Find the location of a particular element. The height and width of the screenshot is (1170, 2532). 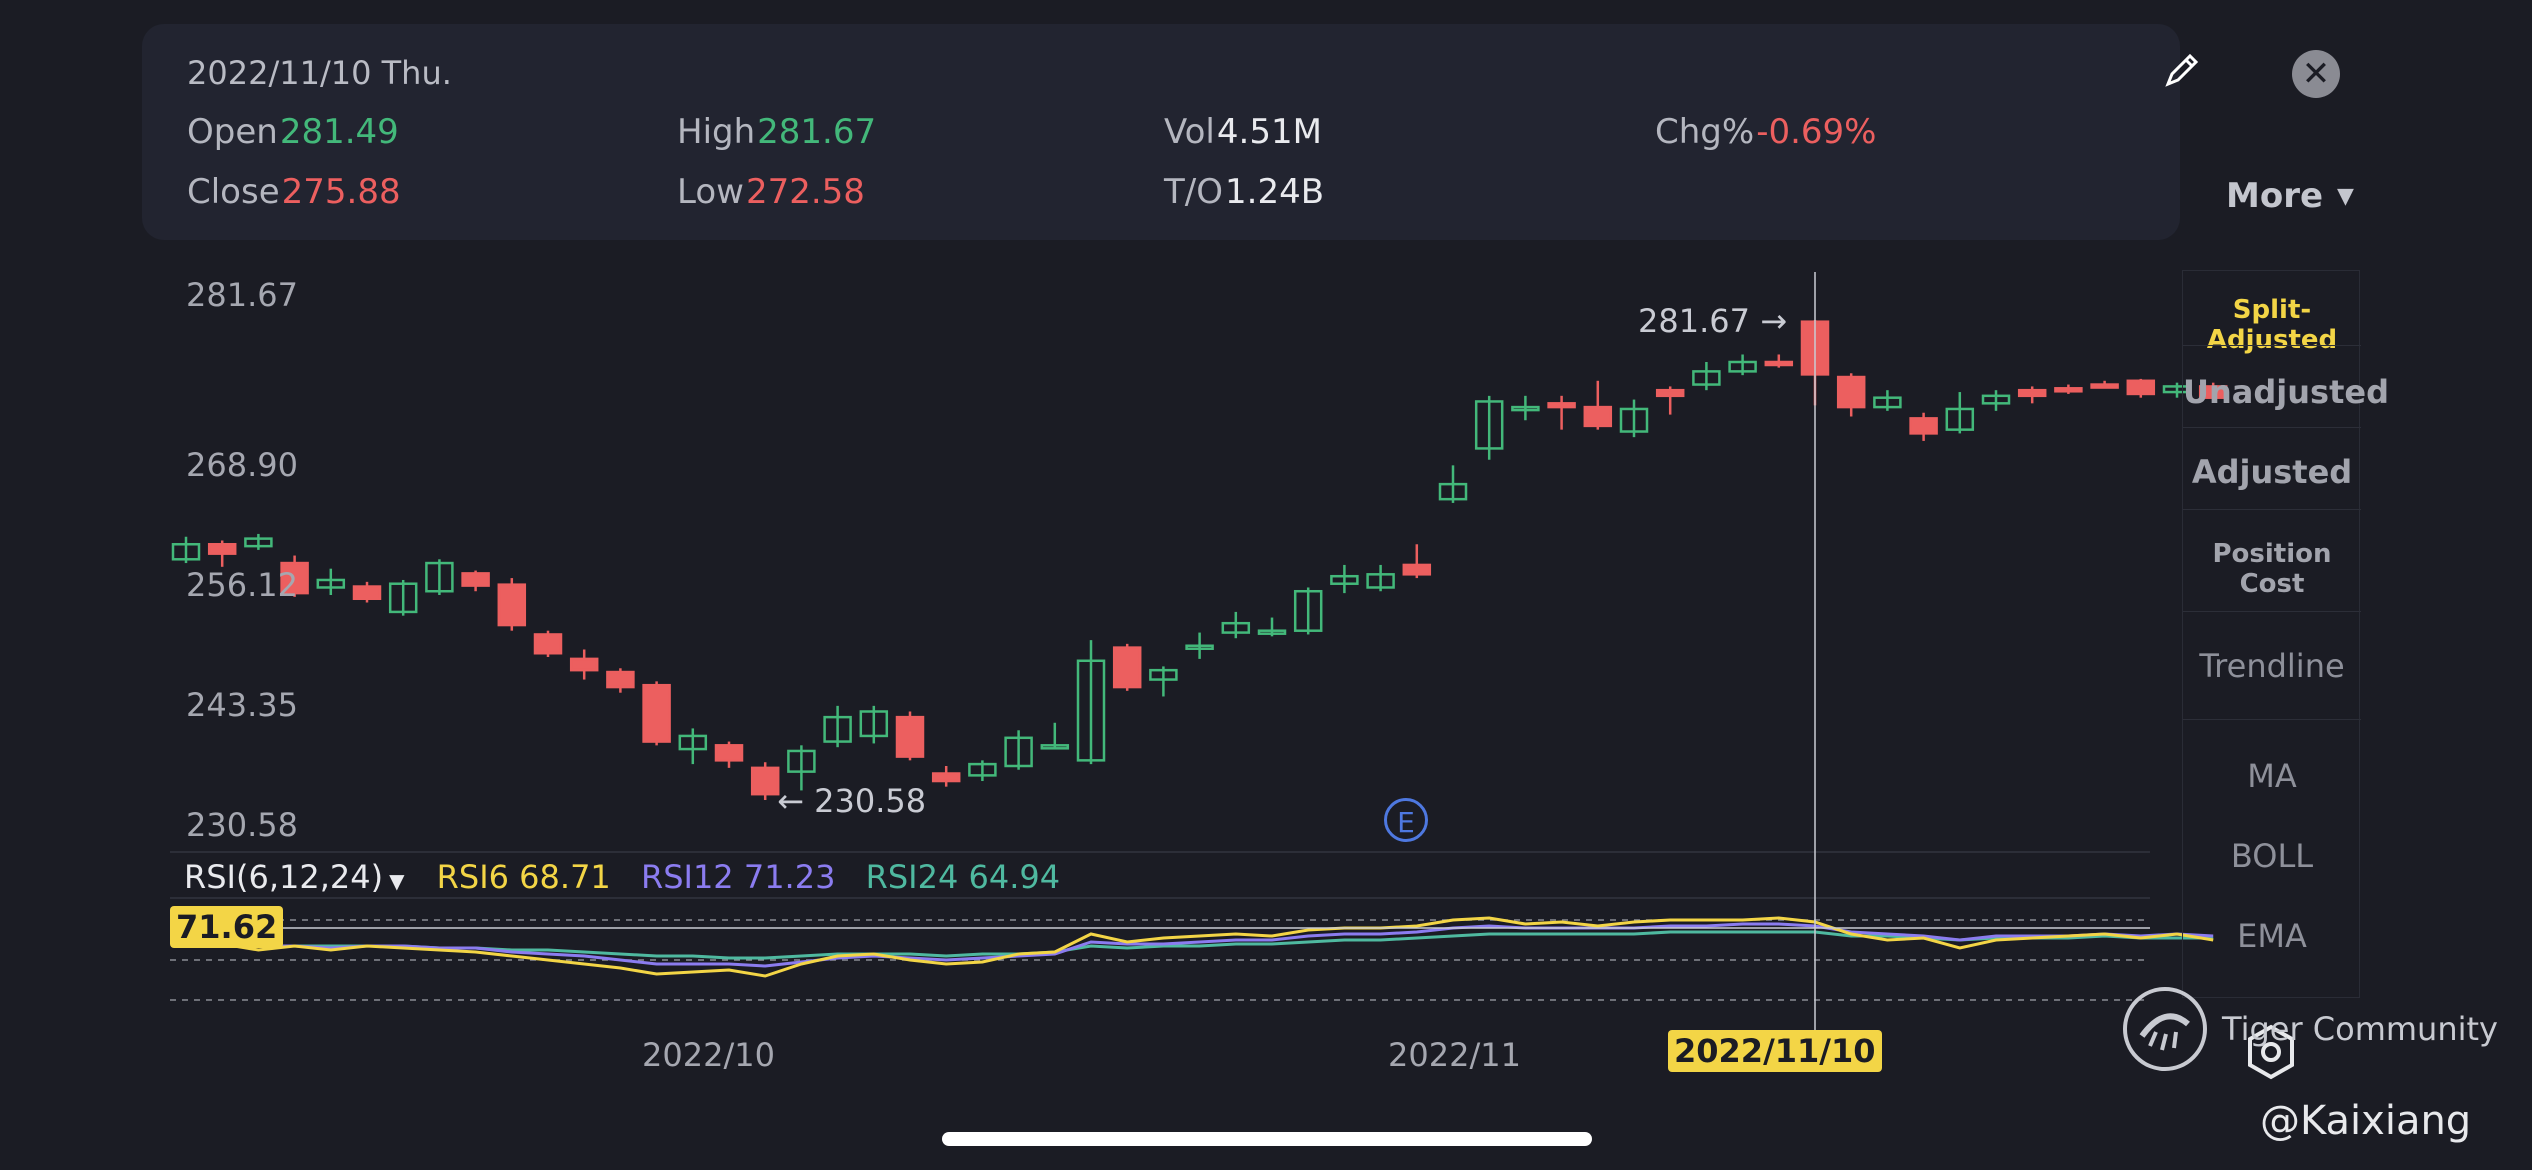

price-tick-label: 230.58 is located at coordinates (242, 825).